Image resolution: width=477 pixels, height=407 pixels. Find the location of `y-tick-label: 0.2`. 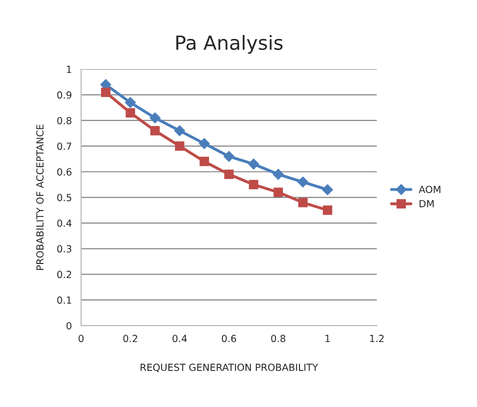

y-tick-label: 0.2 is located at coordinates (64, 274).